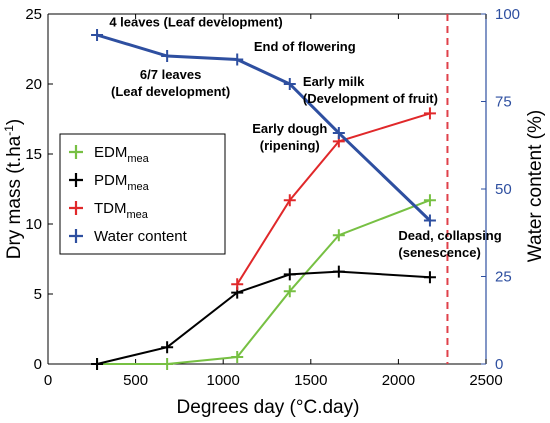 This screenshot has height=423, width=550. What do you see at coordinates (122, 154) in the screenshot?
I see `legend-label-edm: EDMmea` at bounding box center [122, 154].